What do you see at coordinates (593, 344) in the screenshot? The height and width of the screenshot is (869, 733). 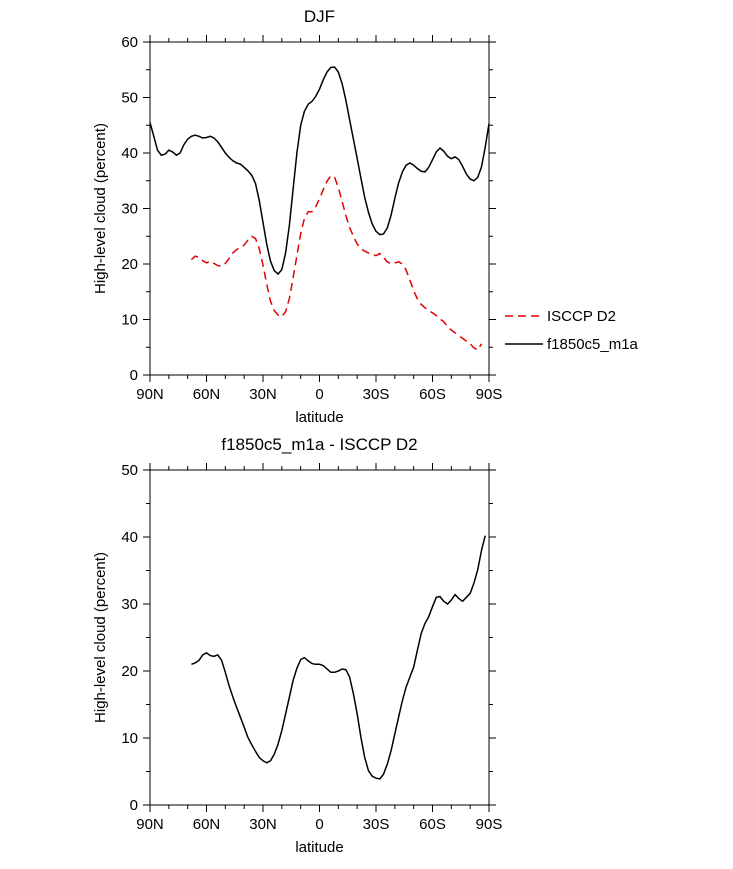 I see `legend-label: f1850c5_m1a` at bounding box center [593, 344].